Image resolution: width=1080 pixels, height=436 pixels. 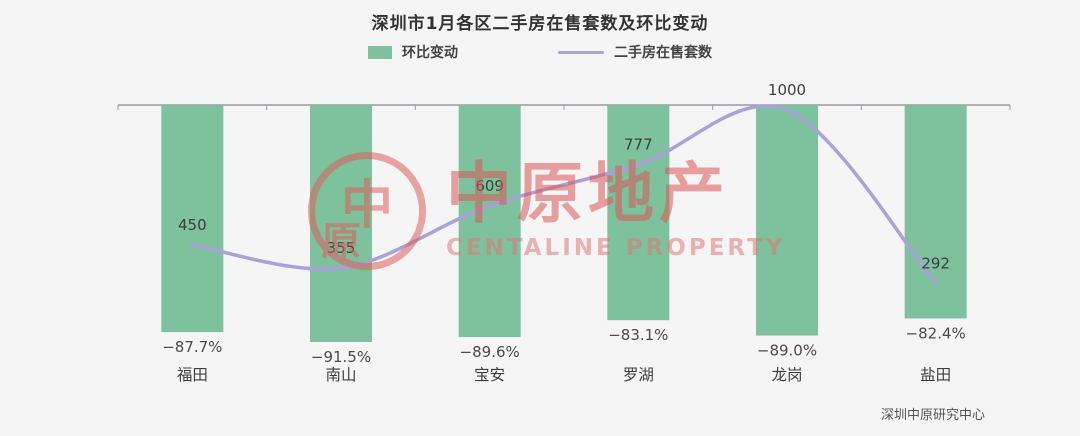 What do you see at coordinates (936, 333) in the screenshot?
I see `bar-value-label: −82.4%` at bounding box center [936, 333].